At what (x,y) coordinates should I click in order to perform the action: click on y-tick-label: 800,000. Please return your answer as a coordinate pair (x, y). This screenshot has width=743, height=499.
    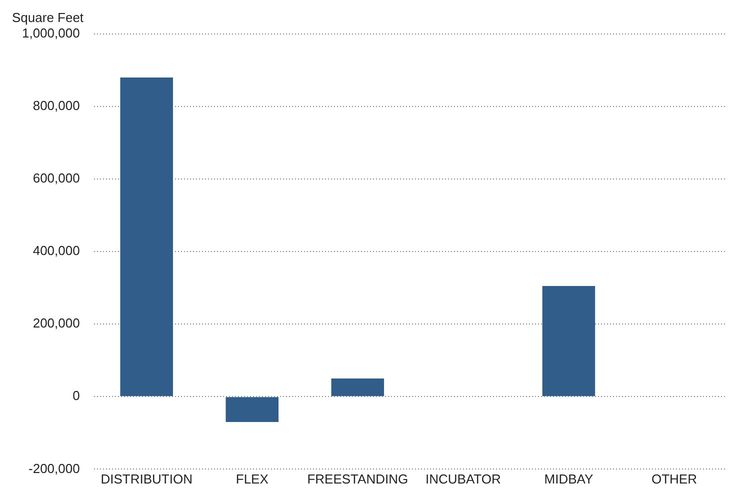
    Looking at the image, I should click on (56, 106).